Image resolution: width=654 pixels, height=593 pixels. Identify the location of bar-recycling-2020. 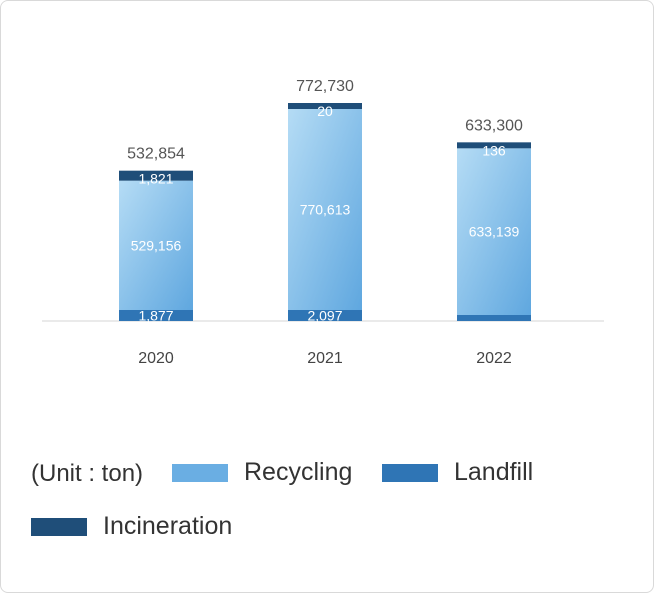
(156, 245).